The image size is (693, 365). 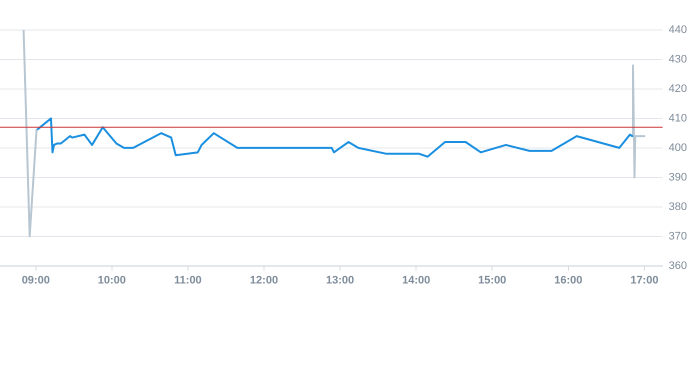 I want to click on y-tick-label: 400, so click(x=678, y=148).